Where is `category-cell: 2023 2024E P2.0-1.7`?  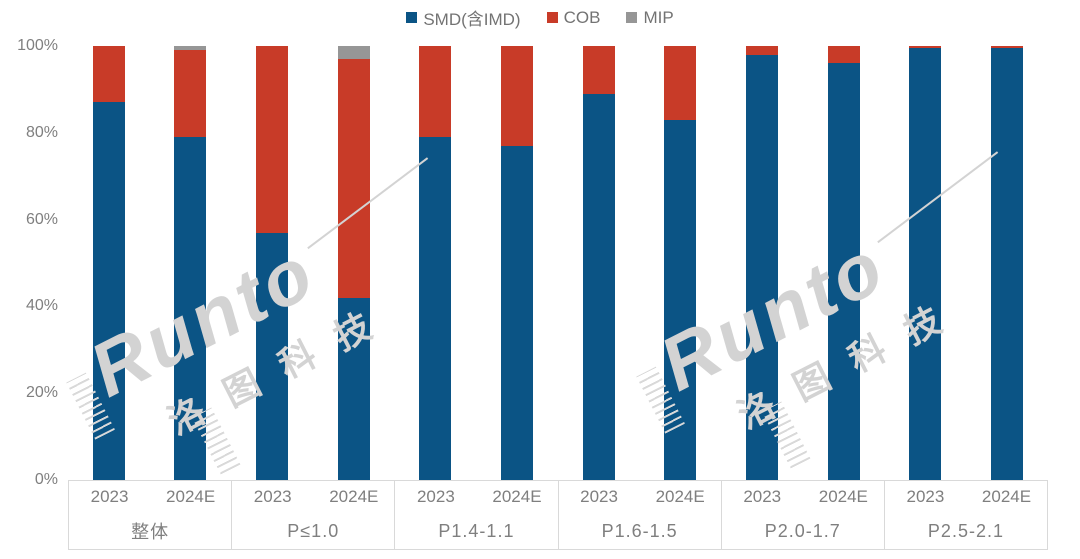
category-cell: 2023 2024E P2.0-1.7 is located at coordinates (803, 515).